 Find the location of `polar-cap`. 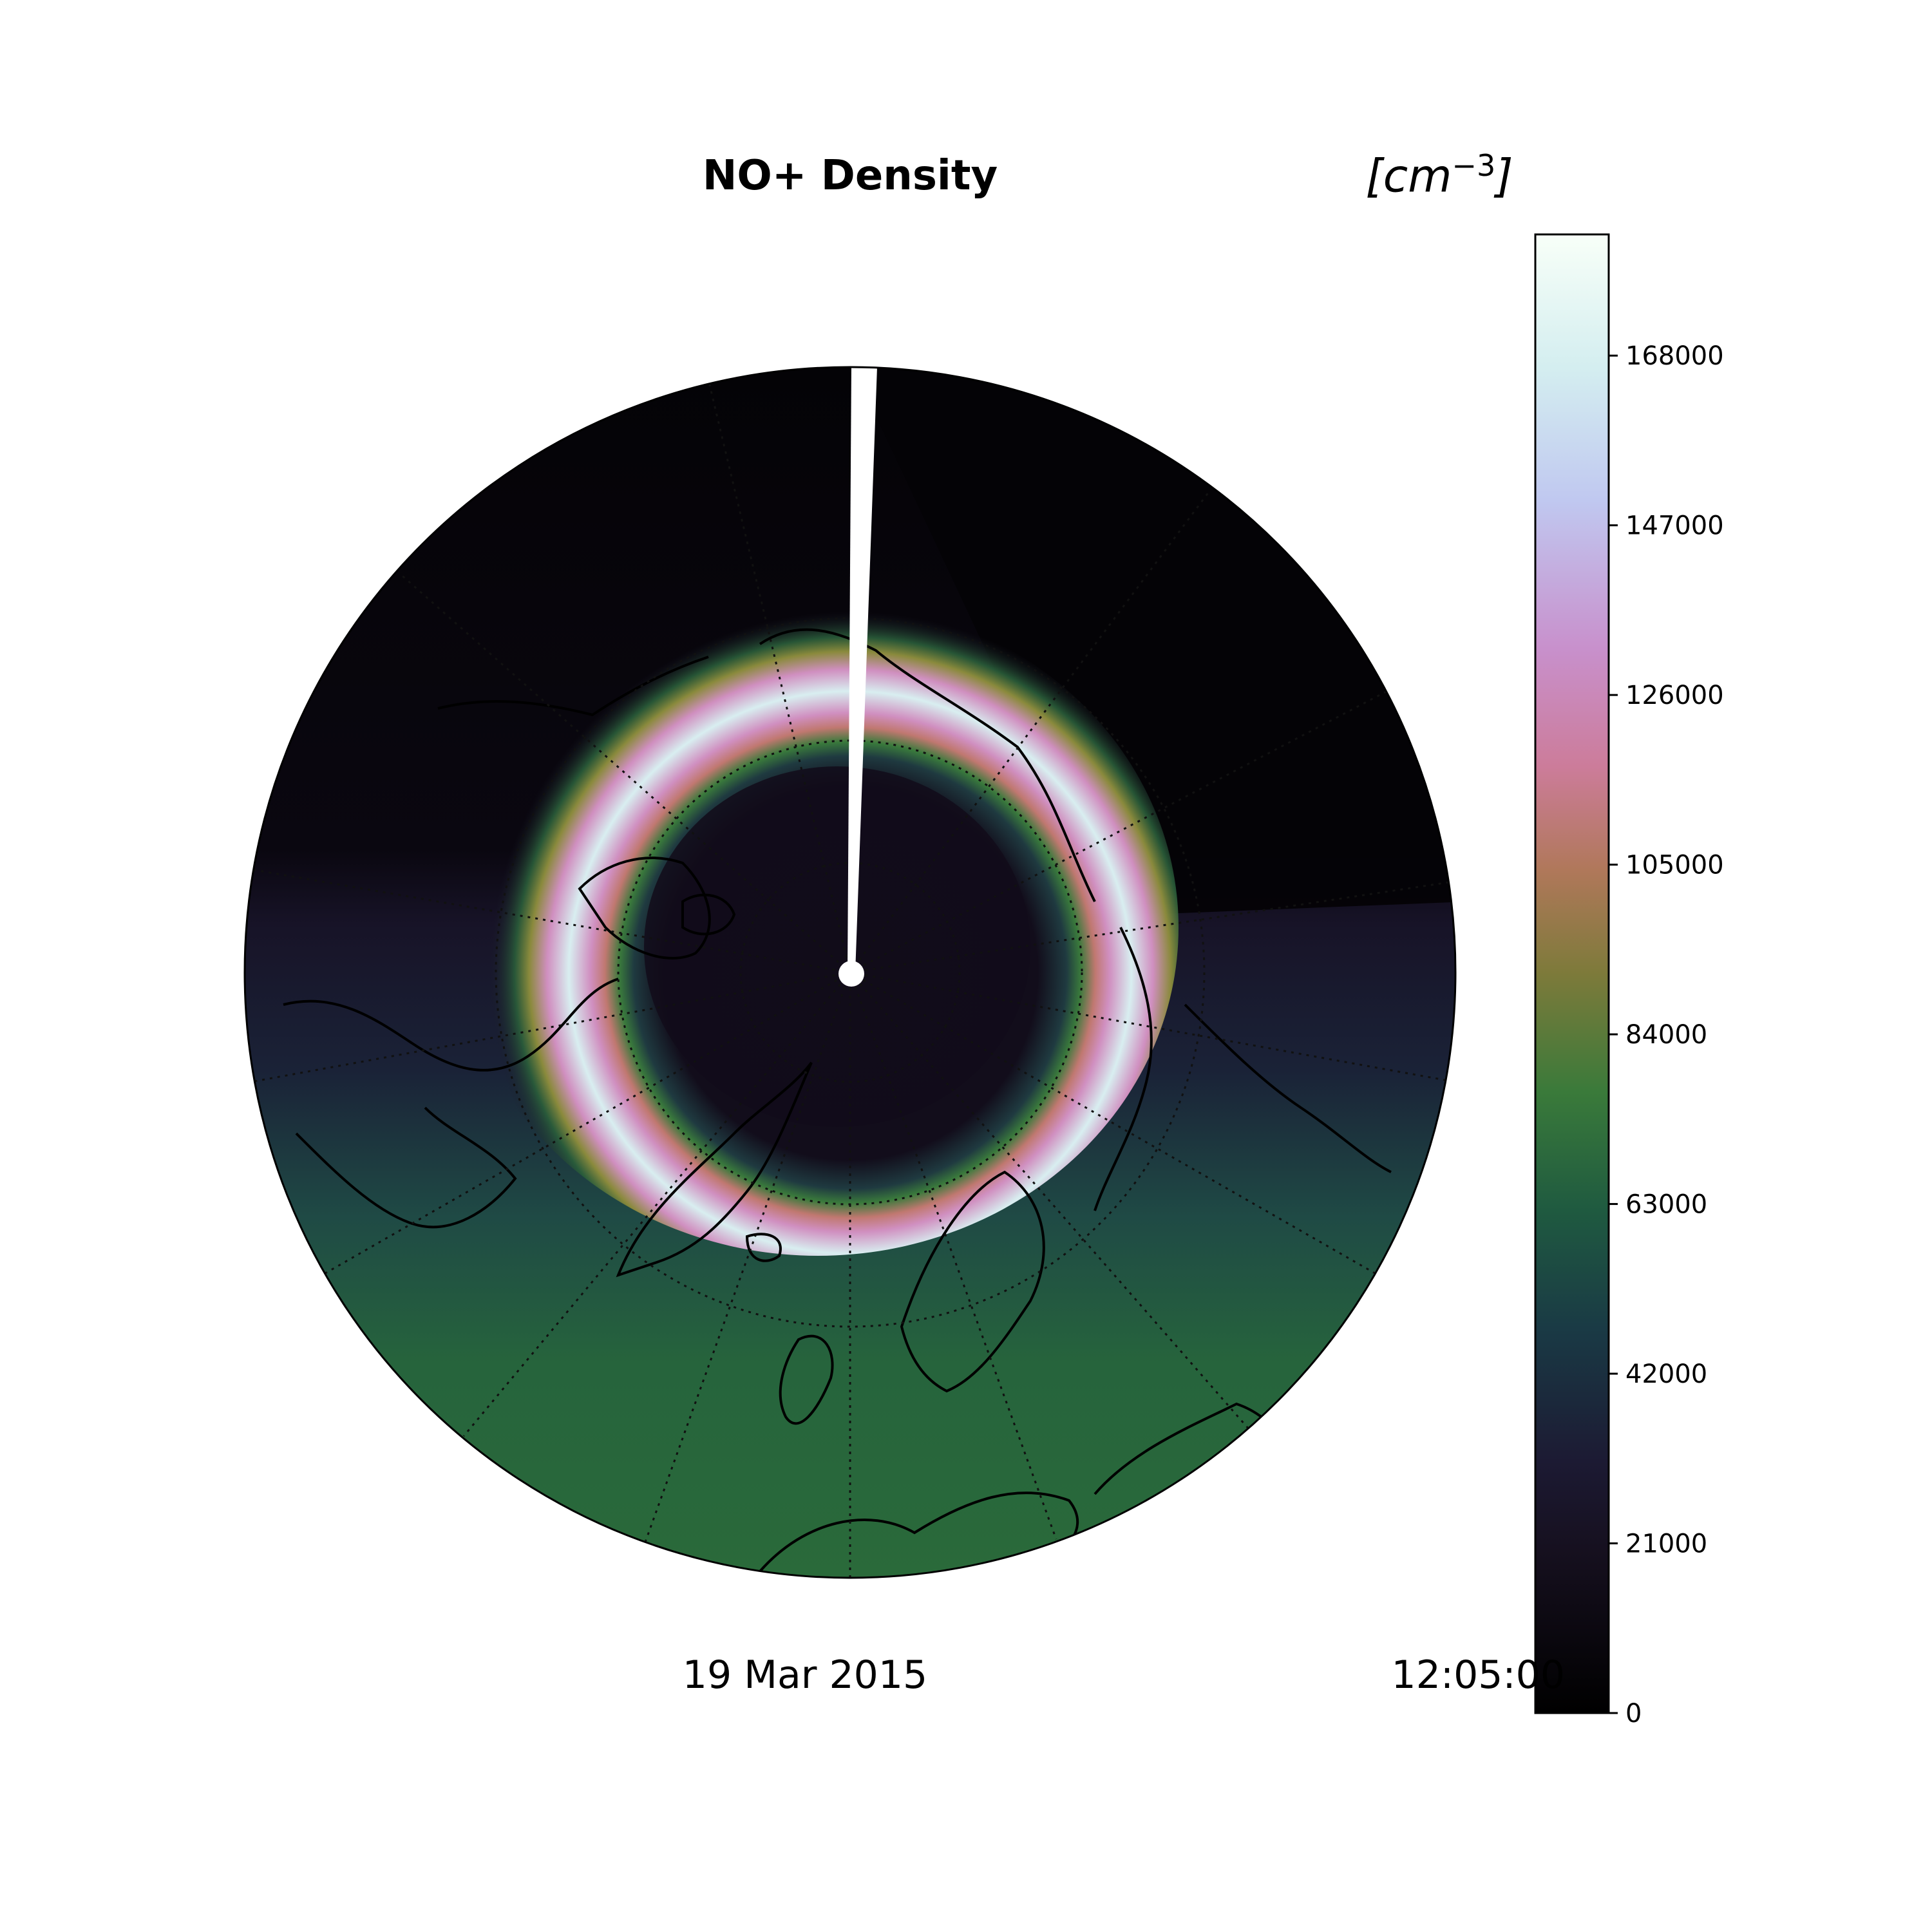

polar-cap is located at coordinates (837, 946).